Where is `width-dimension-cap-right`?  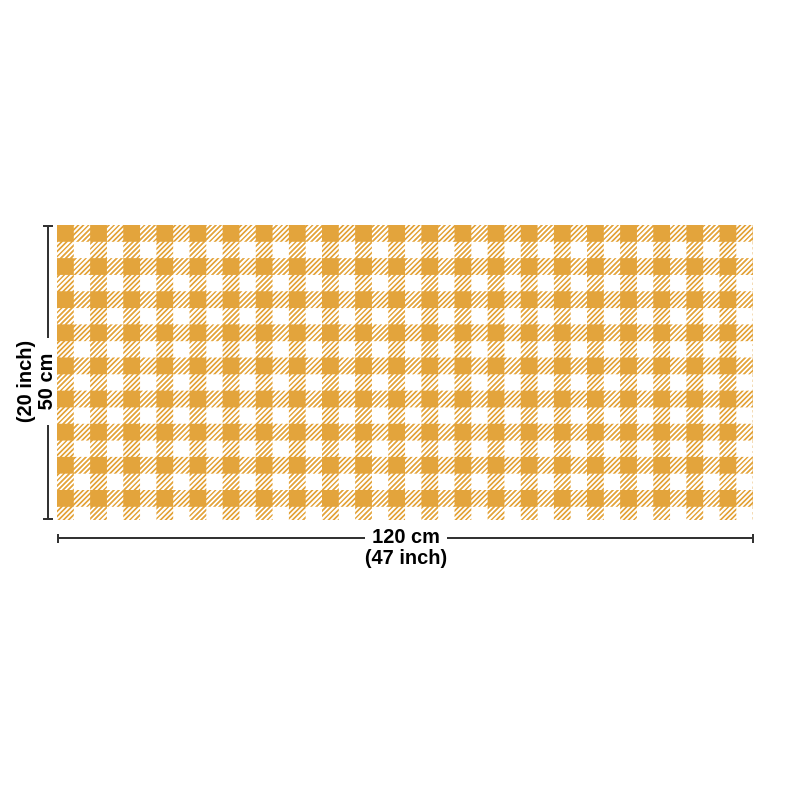
width-dimension-cap-right is located at coordinates (753, 538).